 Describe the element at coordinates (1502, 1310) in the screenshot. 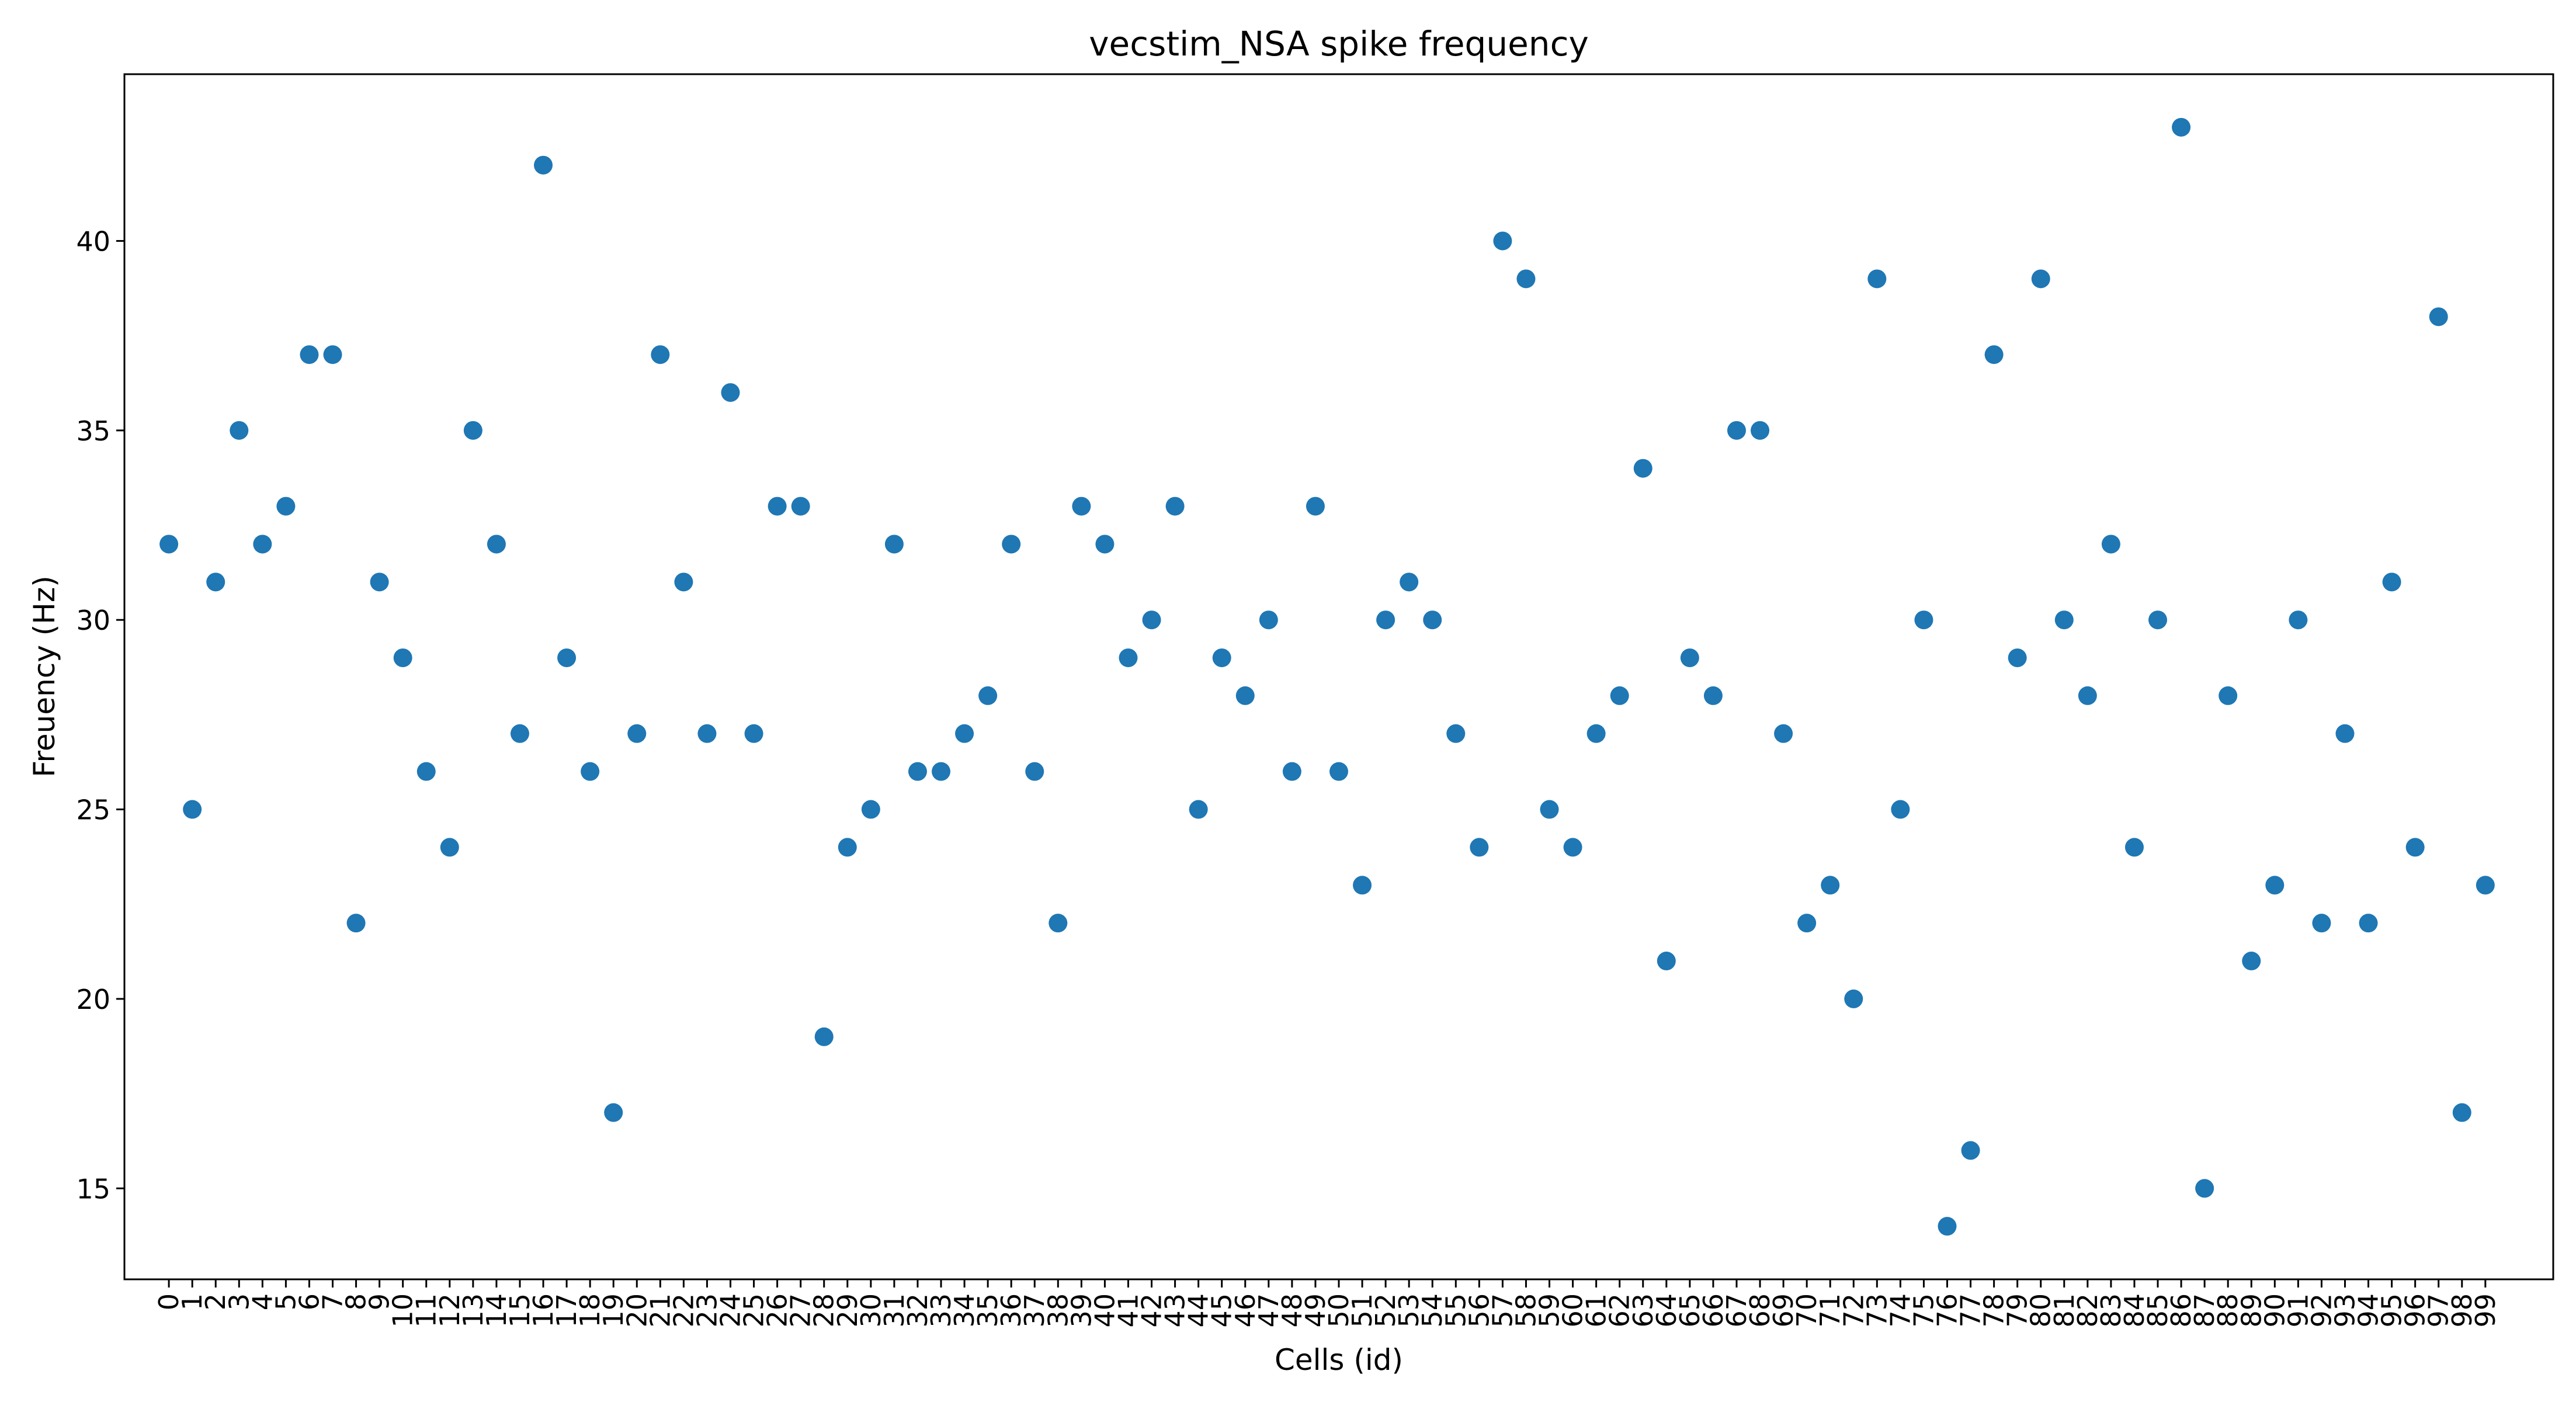

I see `x-tick-label: 57` at that location.